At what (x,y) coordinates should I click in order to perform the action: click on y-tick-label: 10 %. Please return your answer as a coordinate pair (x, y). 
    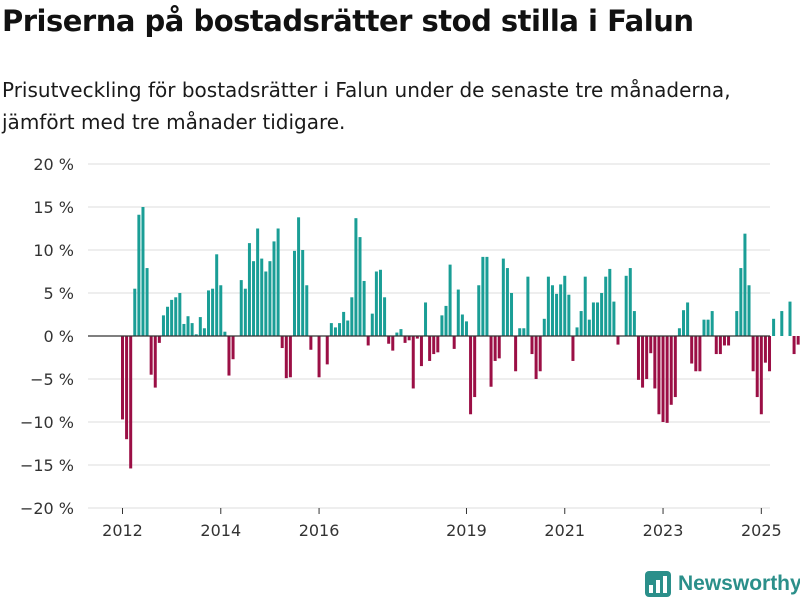
    Looking at the image, I should click on (53, 250).